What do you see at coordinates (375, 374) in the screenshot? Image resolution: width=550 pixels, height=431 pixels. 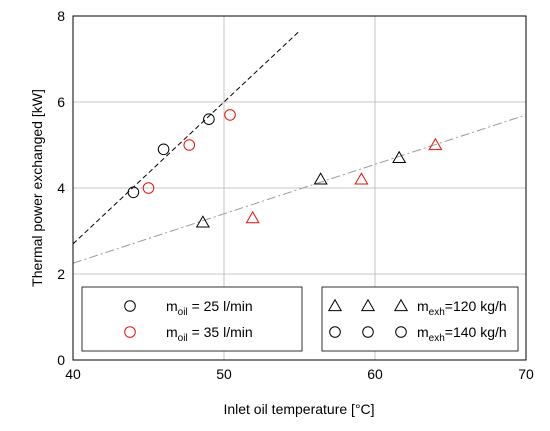 I see `x-tick-label: 60` at bounding box center [375, 374].